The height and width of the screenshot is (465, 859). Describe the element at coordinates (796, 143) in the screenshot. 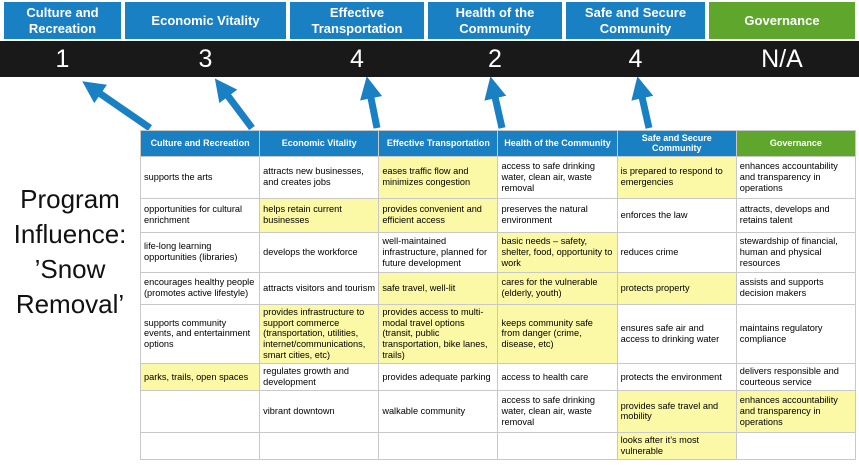

I see `matrix-header-governance: Governance` at that location.